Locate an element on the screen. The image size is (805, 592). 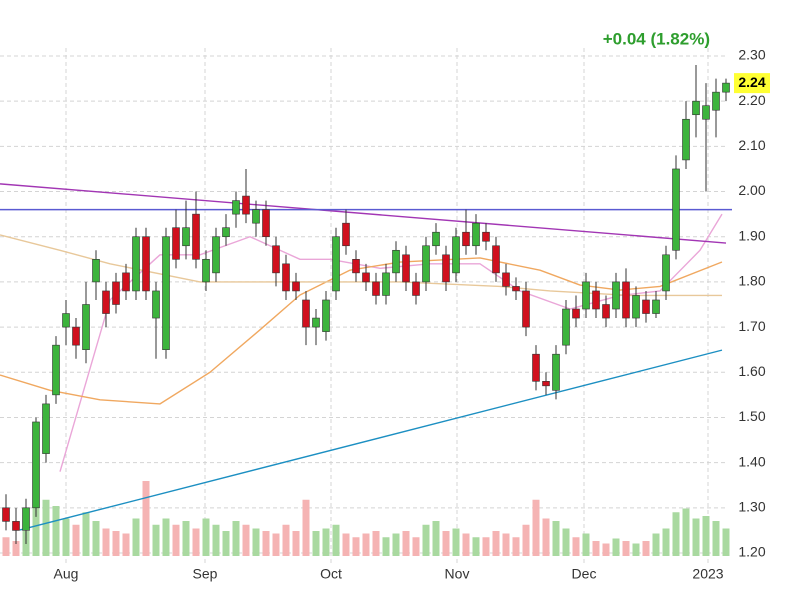
x-tick-label: Oct is located at coordinates (331, 574).